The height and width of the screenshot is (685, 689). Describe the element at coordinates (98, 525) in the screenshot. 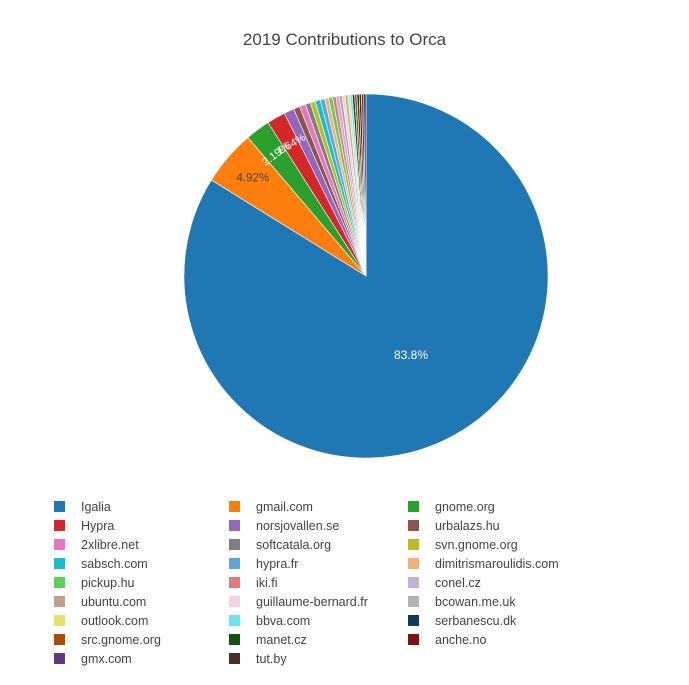

I see `legend-label: Hypra` at that location.